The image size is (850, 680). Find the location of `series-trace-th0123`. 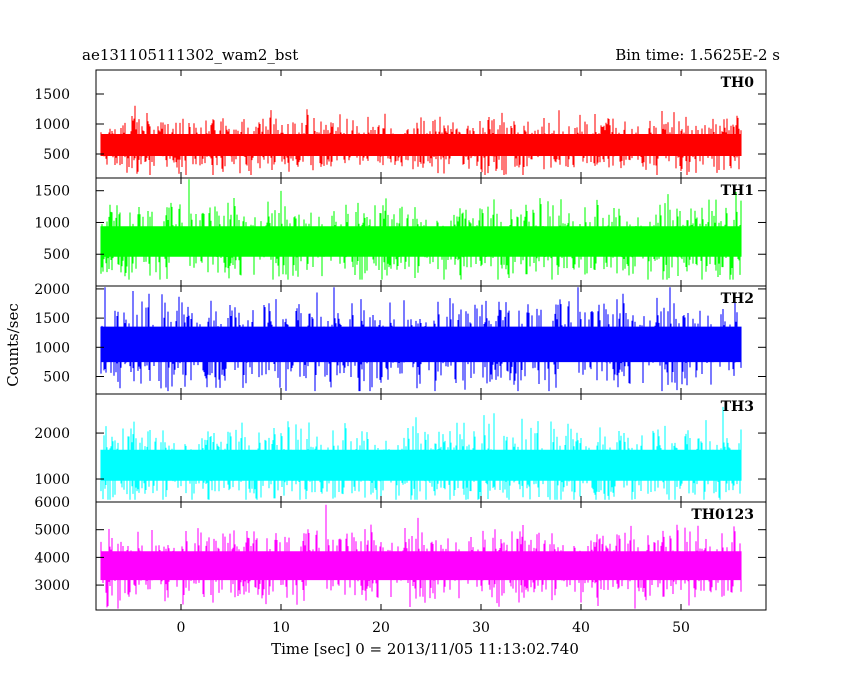

series-trace-th0123 is located at coordinates (421, 556).